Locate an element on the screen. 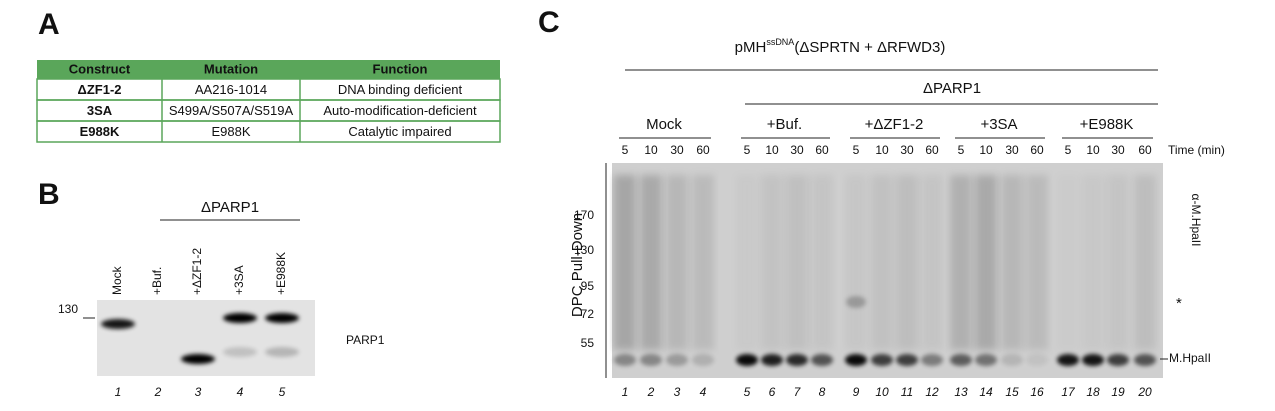 This screenshot has height=411, width=1275. lane-number: 4 is located at coordinates (240, 392).